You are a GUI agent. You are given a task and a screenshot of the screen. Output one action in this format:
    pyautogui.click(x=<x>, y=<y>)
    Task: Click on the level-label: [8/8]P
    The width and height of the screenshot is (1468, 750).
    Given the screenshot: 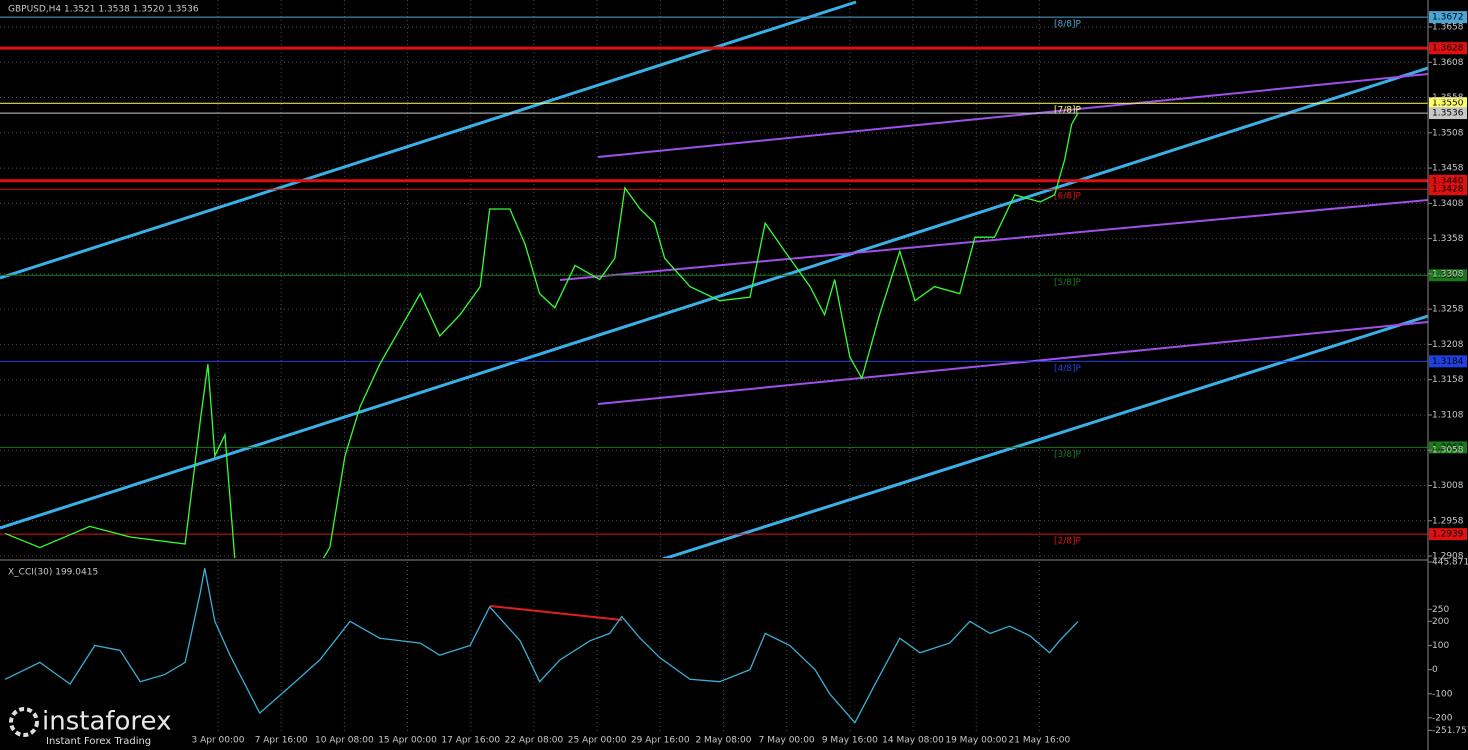 What is the action you would take?
    pyautogui.click(x=1068, y=25)
    